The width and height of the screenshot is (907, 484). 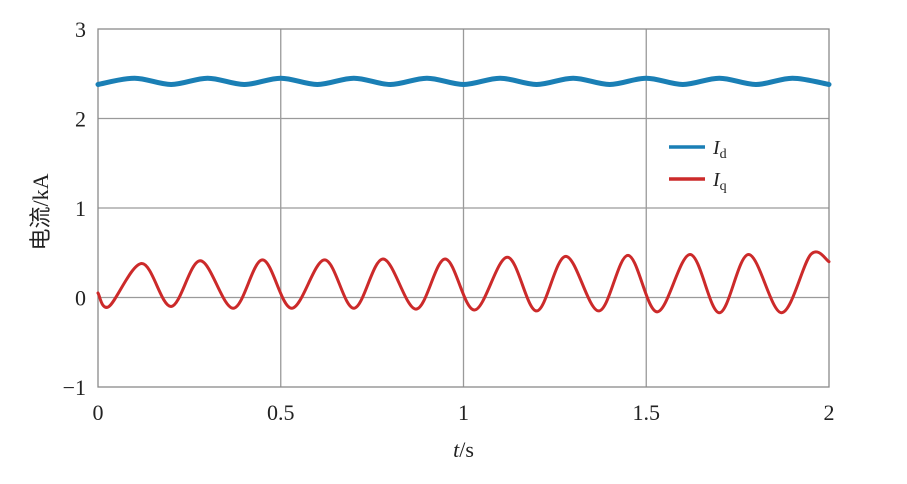 What do you see at coordinates (456, 449) in the screenshot?
I see `x-axis-label-var: t` at bounding box center [456, 449].